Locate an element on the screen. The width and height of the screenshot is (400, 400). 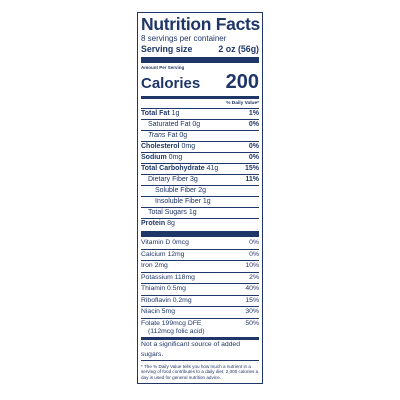
vitamin-dv: 15% is located at coordinates (252, 300).